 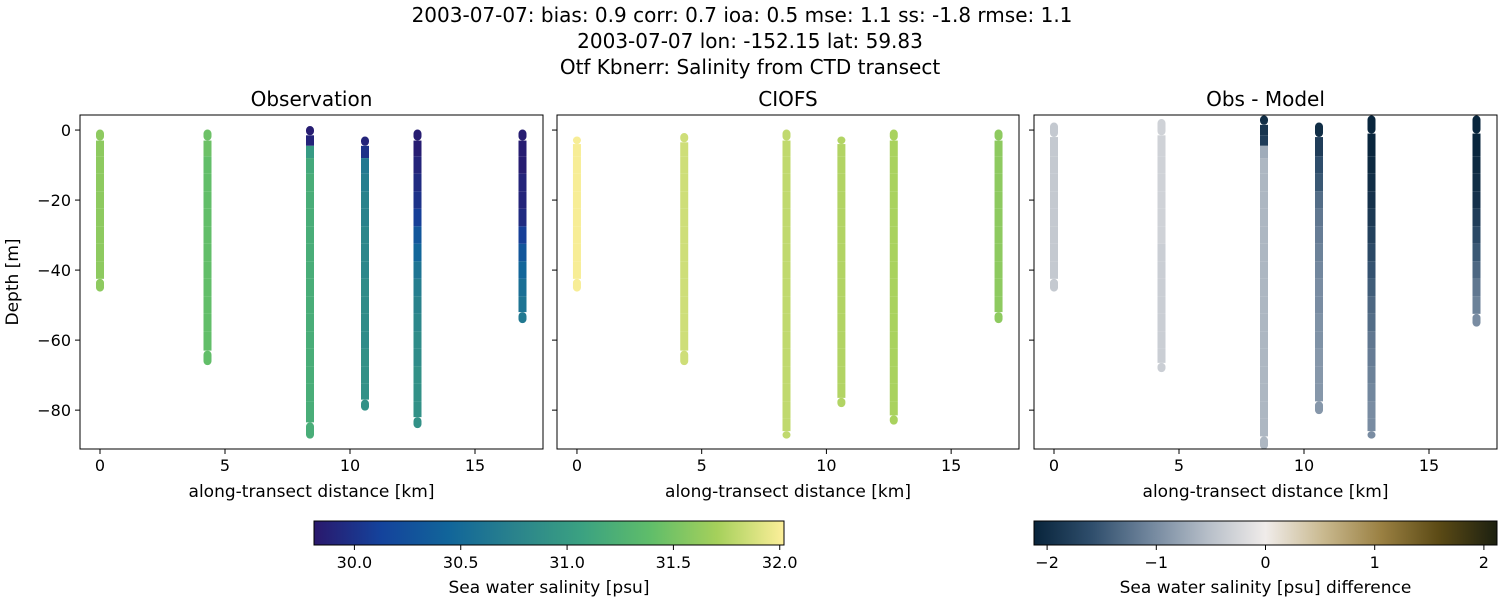 I want to click on colorbar-label: Sea water salinity [psu] difference, so click(x=1266, y=588).